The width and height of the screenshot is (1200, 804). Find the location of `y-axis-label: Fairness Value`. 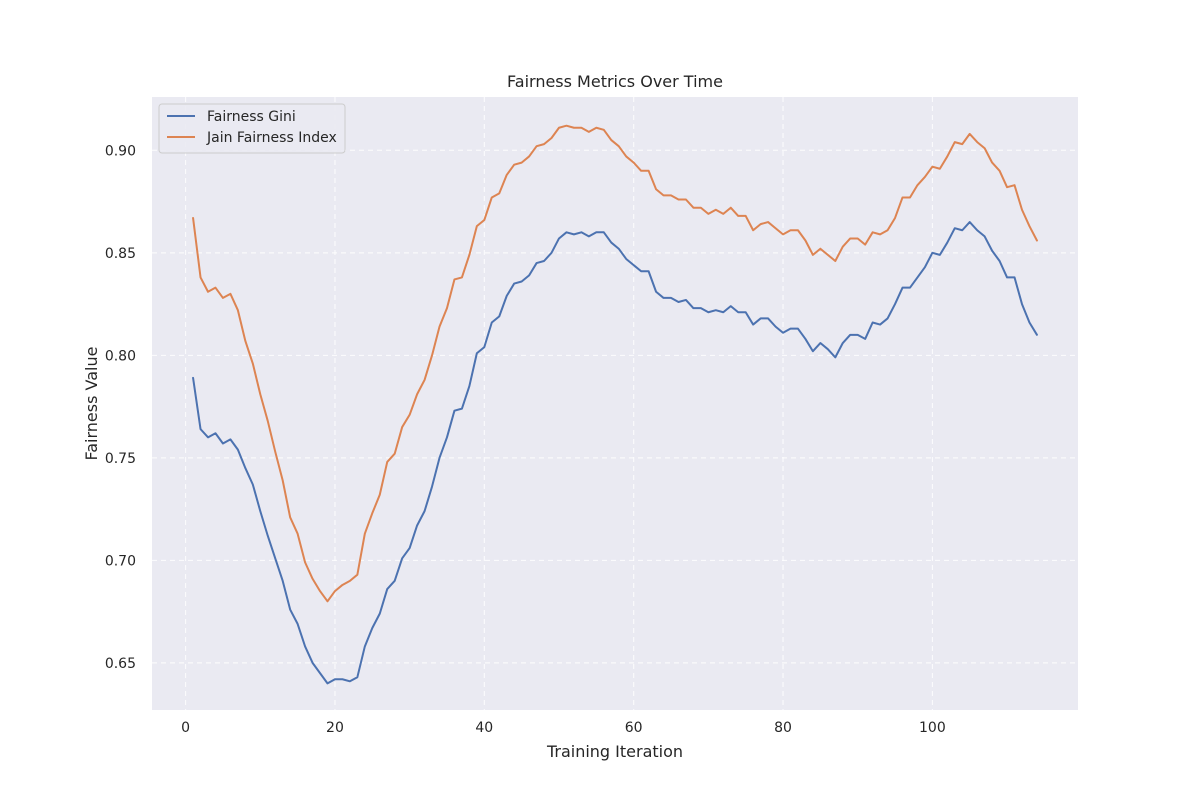

y-axis-label: Fairness Value is located at coordinates (91, 404).